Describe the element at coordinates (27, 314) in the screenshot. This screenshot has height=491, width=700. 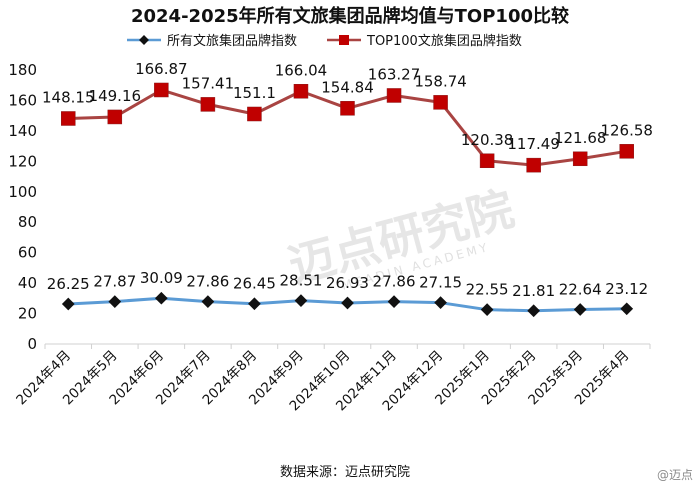
I see `y-tick-label: 20` at that location.